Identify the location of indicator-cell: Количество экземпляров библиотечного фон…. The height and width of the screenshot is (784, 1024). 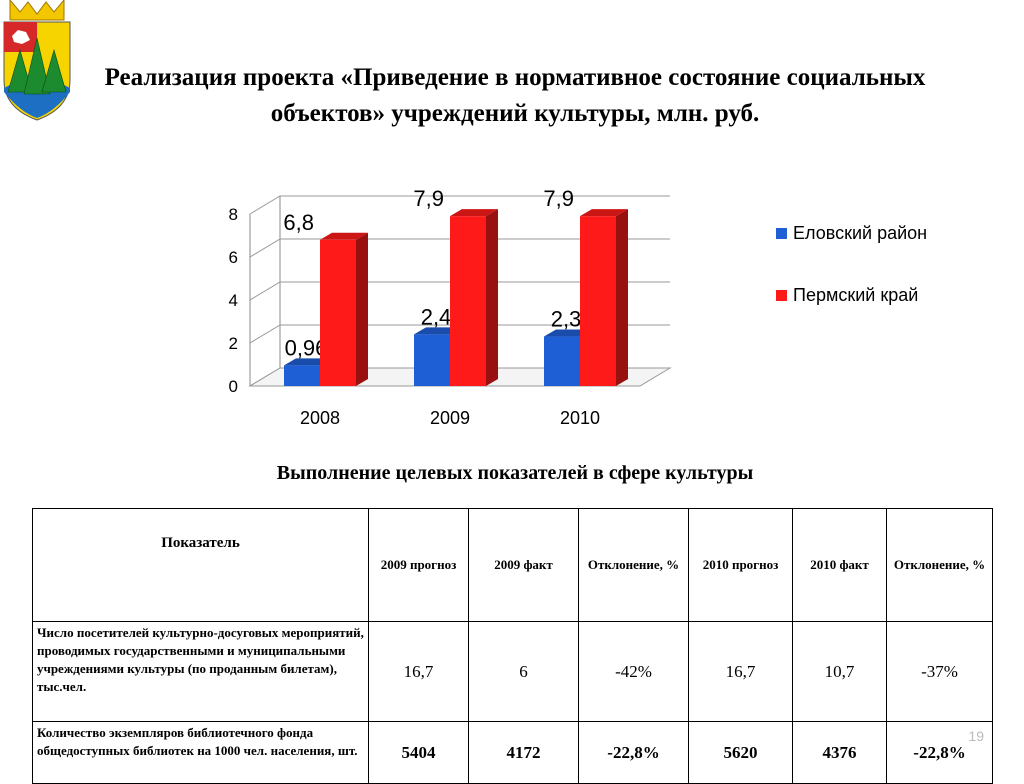
(200, 752).